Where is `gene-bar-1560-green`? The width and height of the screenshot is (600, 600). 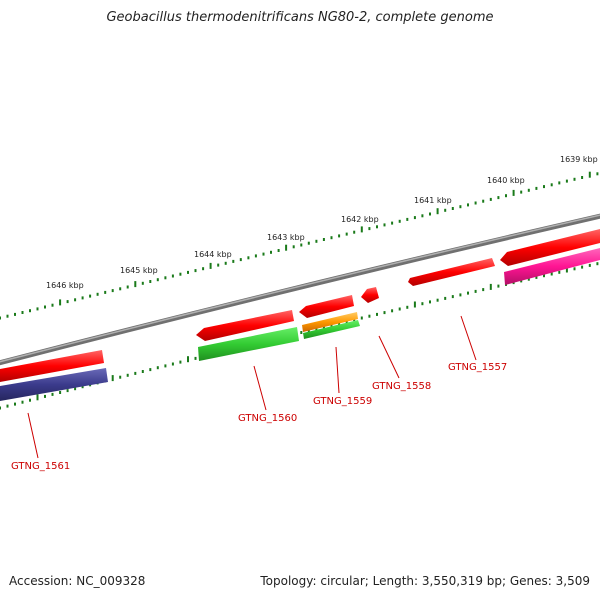 gene-bar-1560-green is located at coordinates (248, 344).